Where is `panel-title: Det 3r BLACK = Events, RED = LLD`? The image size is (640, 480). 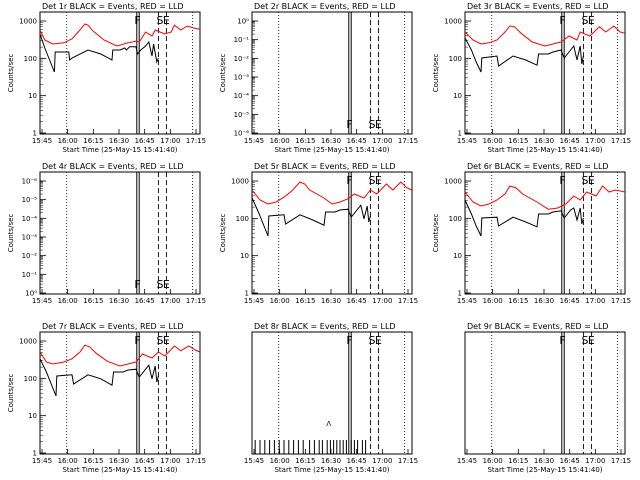
panel-title: Det 3r BLACK = Events, RED = LLD is located at coordinates (538, 6).